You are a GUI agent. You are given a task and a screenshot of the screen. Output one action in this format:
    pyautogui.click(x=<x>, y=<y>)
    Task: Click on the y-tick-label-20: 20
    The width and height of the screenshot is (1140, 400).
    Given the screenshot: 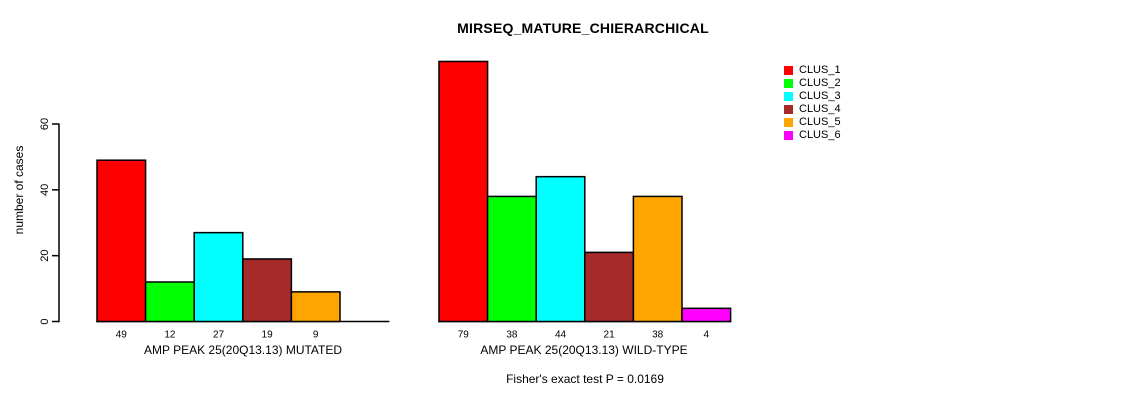 What is the action you would take?
    pyautogui.click(x=45, y=256)
    